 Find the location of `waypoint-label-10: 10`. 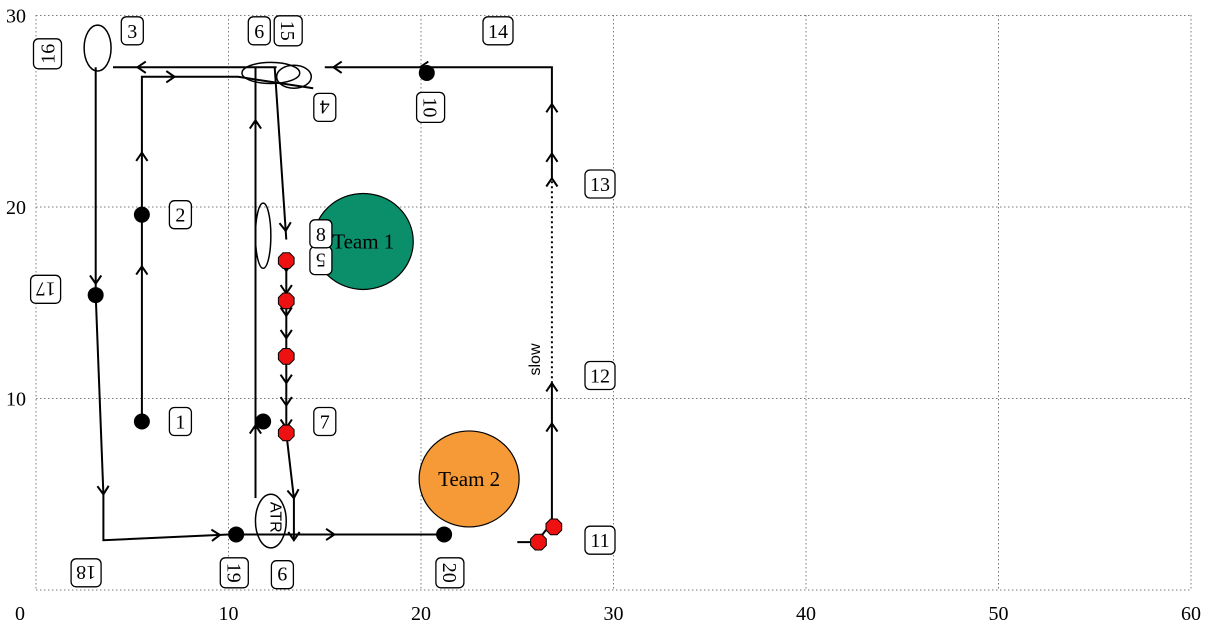

waypoint-label-10: 10 is located at coordinates (430, 107).